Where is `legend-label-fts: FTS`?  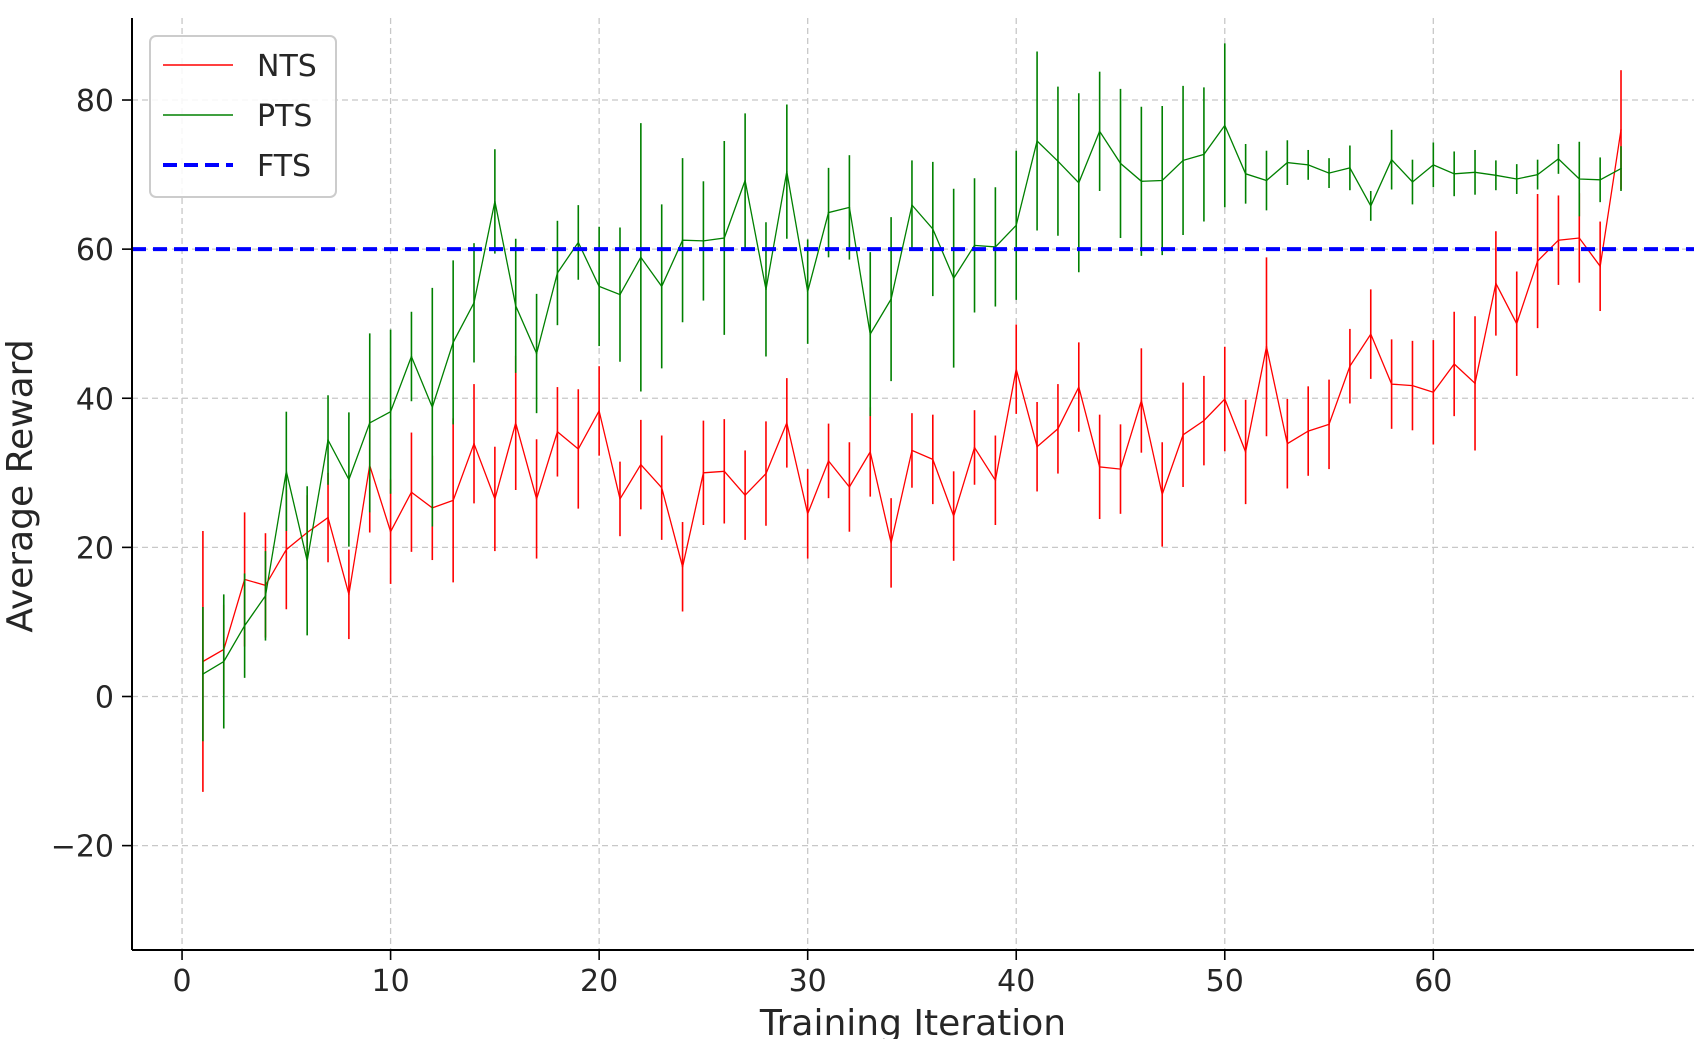
legend-label-fts: FTS is located at coordinates (284, 166).